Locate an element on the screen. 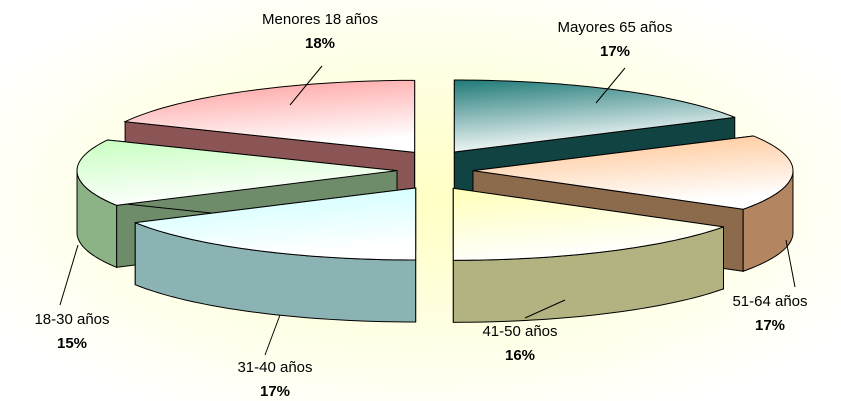 The image size is (841, 401). slice-label: 31-40 años is located at coordinates (274, 367).